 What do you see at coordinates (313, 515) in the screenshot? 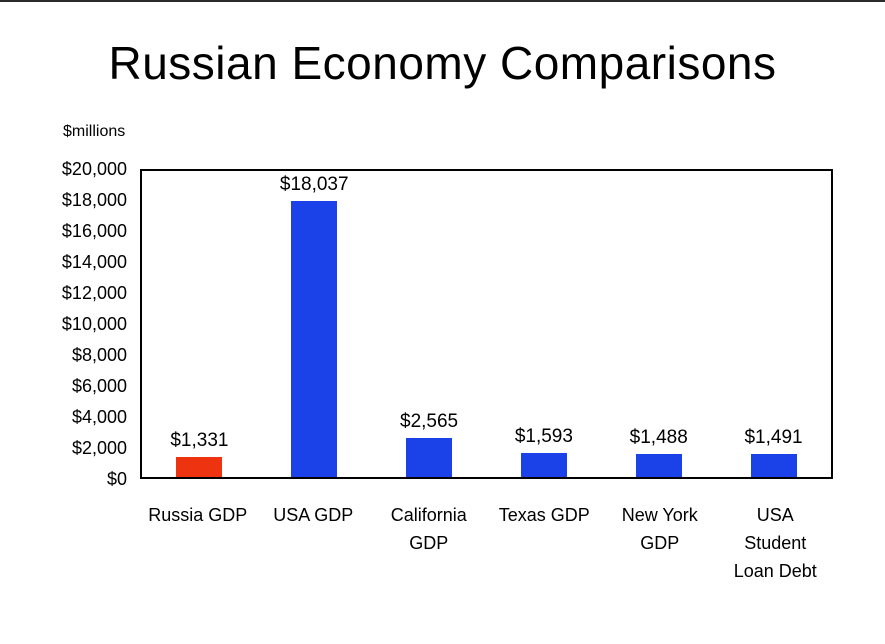
I see `x-category-label: USA GDP` at bounding box center [313, 515].